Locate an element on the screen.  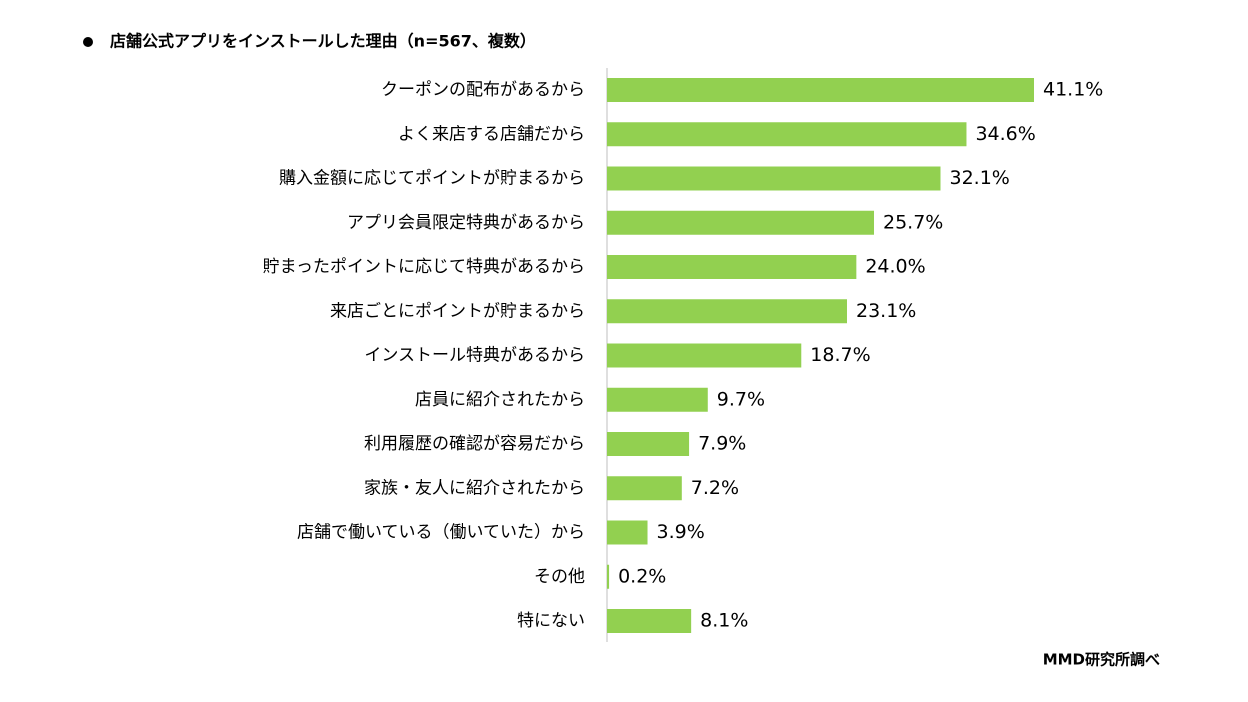
category-label: その他 is located at coordinates (559, 577).